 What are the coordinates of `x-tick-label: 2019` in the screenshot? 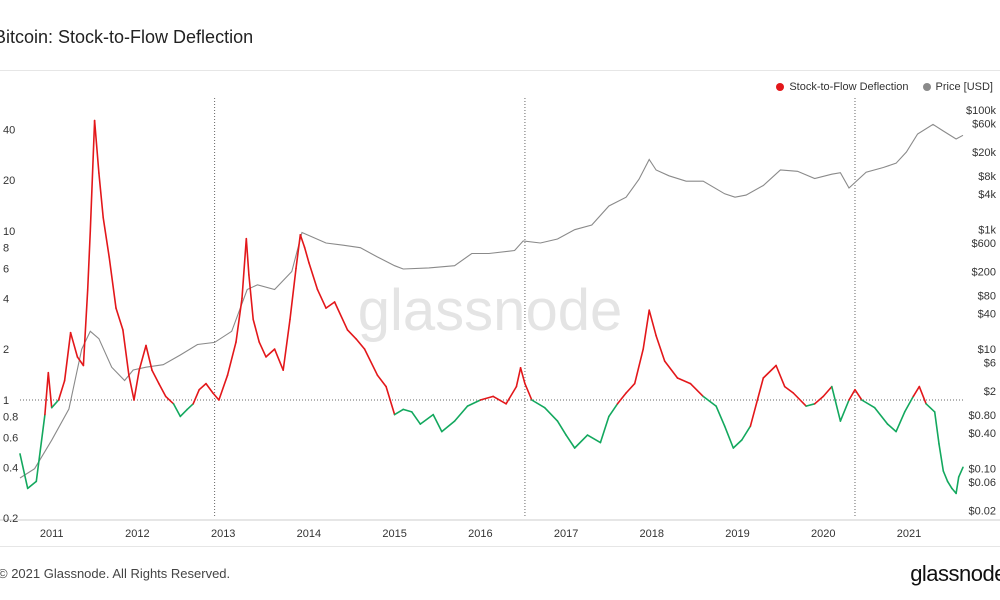 It's located at (737, 534).